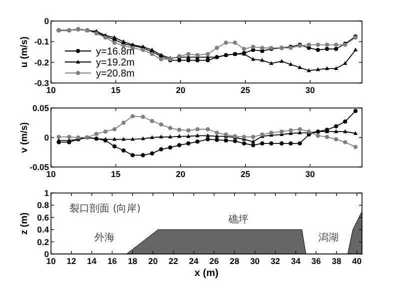 The width and height of the screenshot is (399, 285). What do you see at coordinates (133, 261) in the screenshot?
I see `x-tick-label: 18` at bounding box center [133, 261].